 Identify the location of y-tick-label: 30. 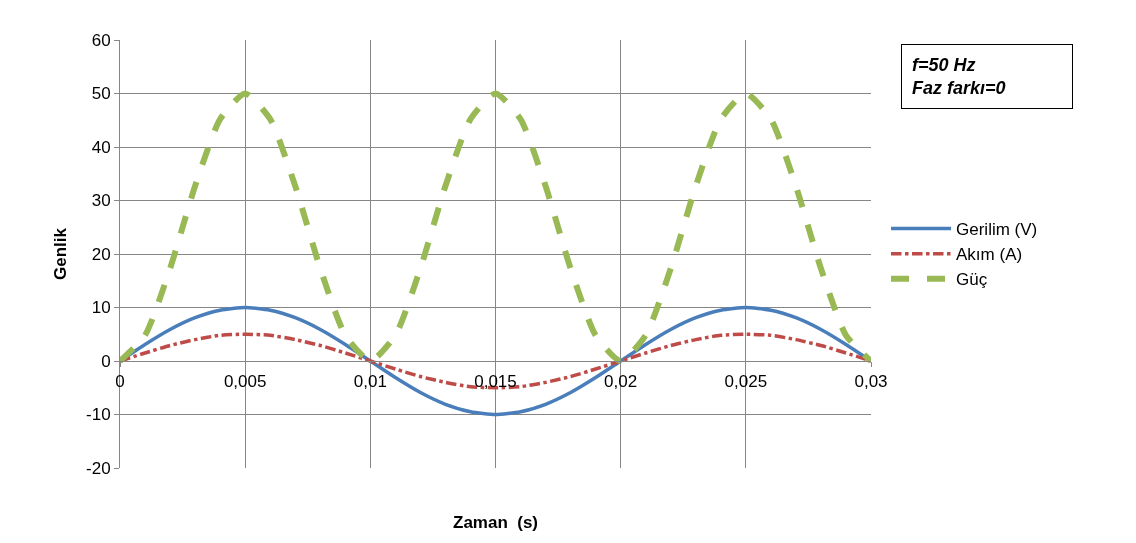
(101, 201).